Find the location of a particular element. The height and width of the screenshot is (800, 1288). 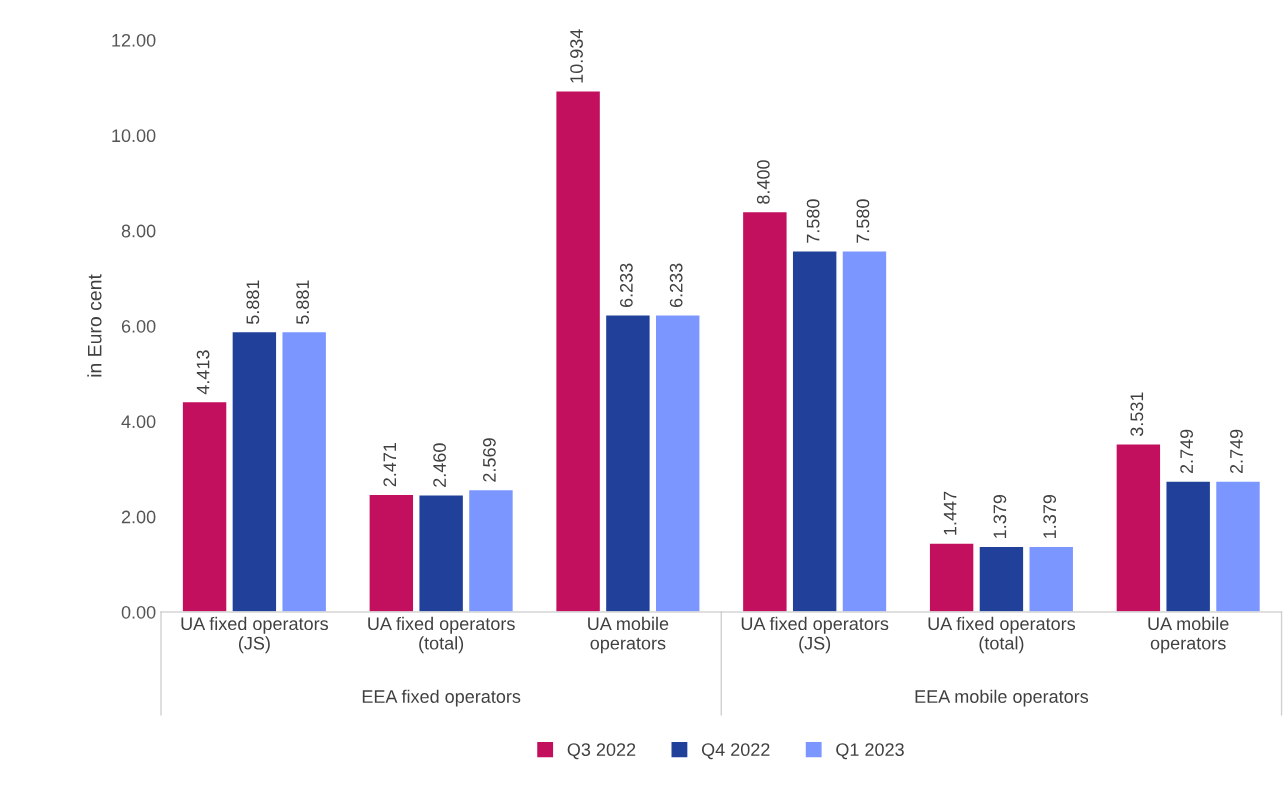

y-axis-title: in Euro cent is located at coordinates (94, 325).